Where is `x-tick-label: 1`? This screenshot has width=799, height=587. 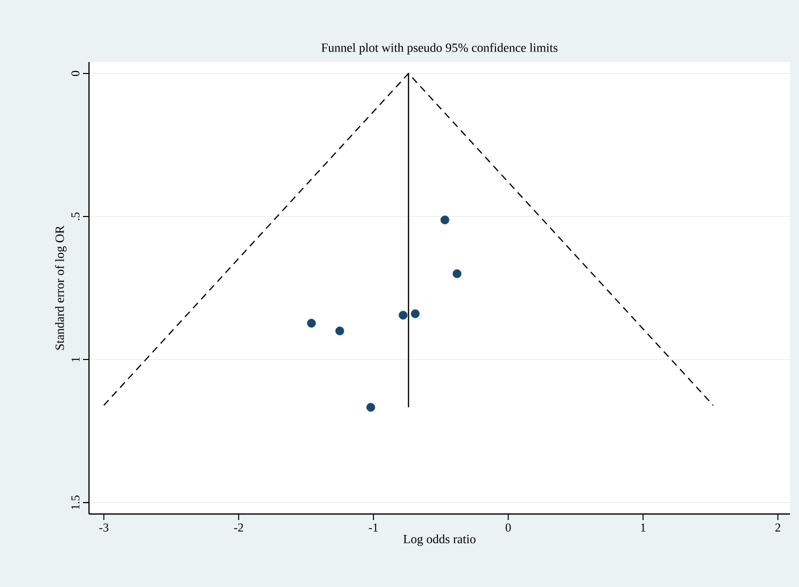 x-tick-label: 1 is located at coordinates (643, 528).